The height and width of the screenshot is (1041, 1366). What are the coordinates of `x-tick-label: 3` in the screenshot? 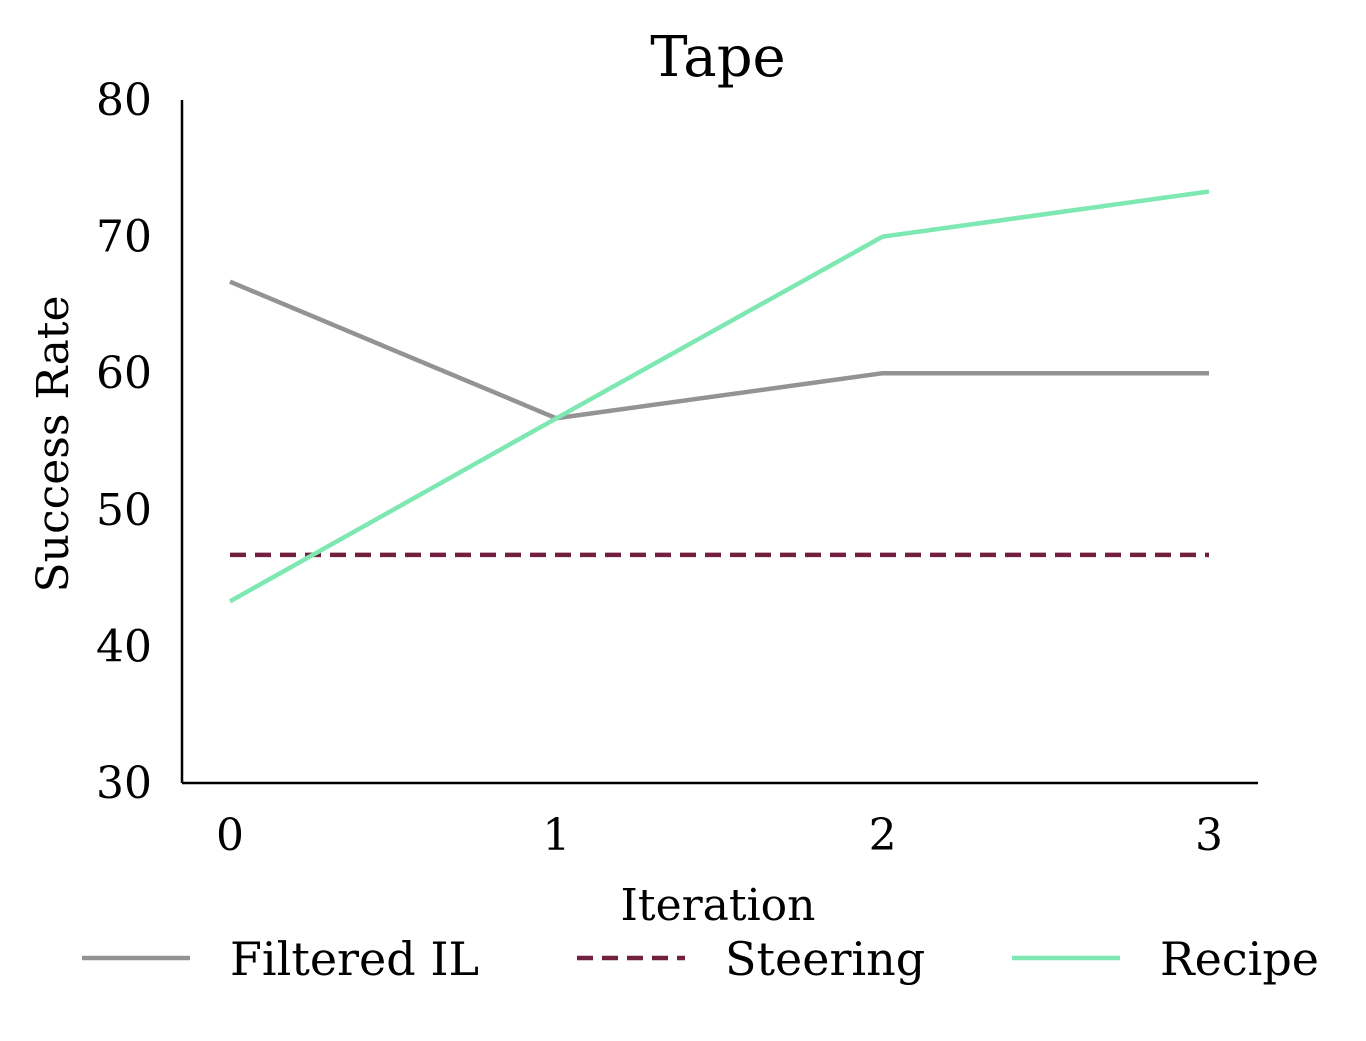 It's located at (1209, 835).